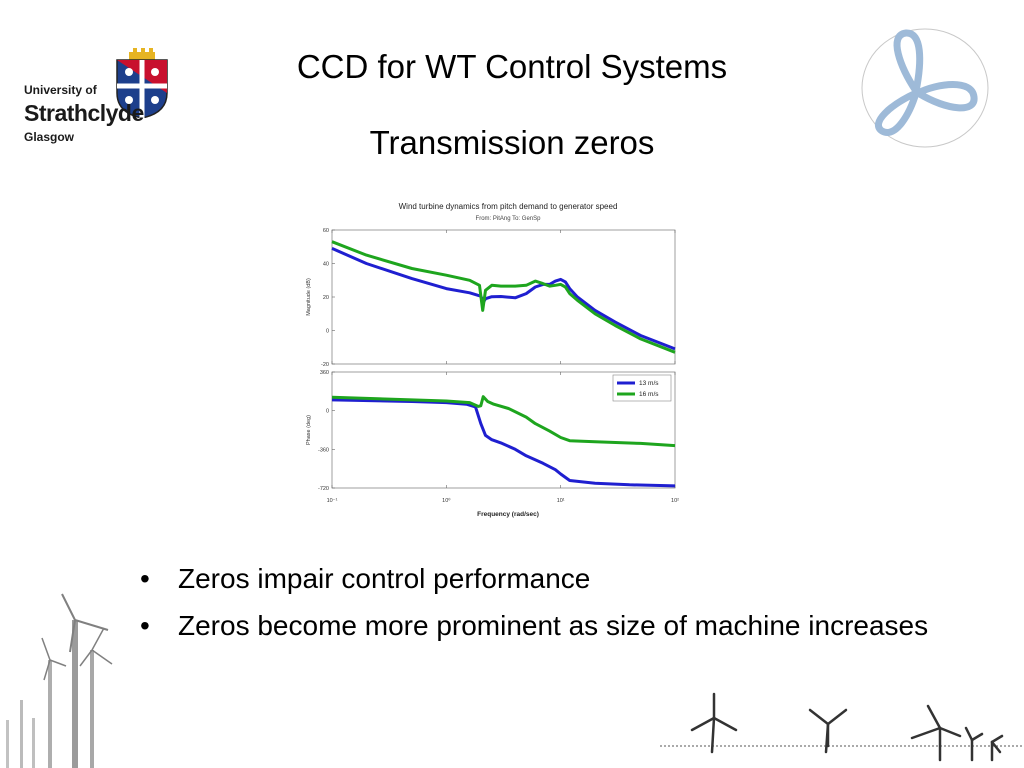  I want to click on x-tick-label: 10⁻¹, so click(332, 501).